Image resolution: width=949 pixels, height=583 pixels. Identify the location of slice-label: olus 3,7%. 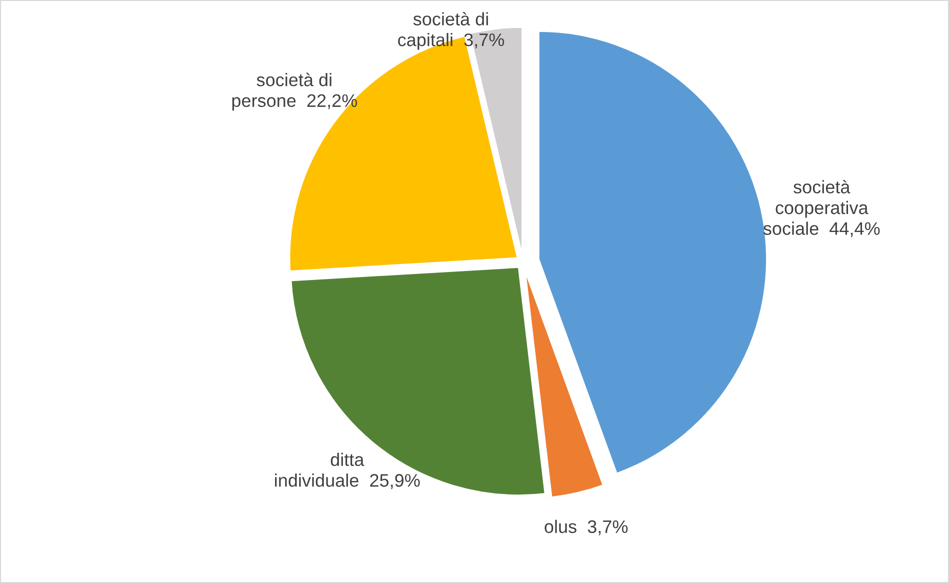
(586, 528).